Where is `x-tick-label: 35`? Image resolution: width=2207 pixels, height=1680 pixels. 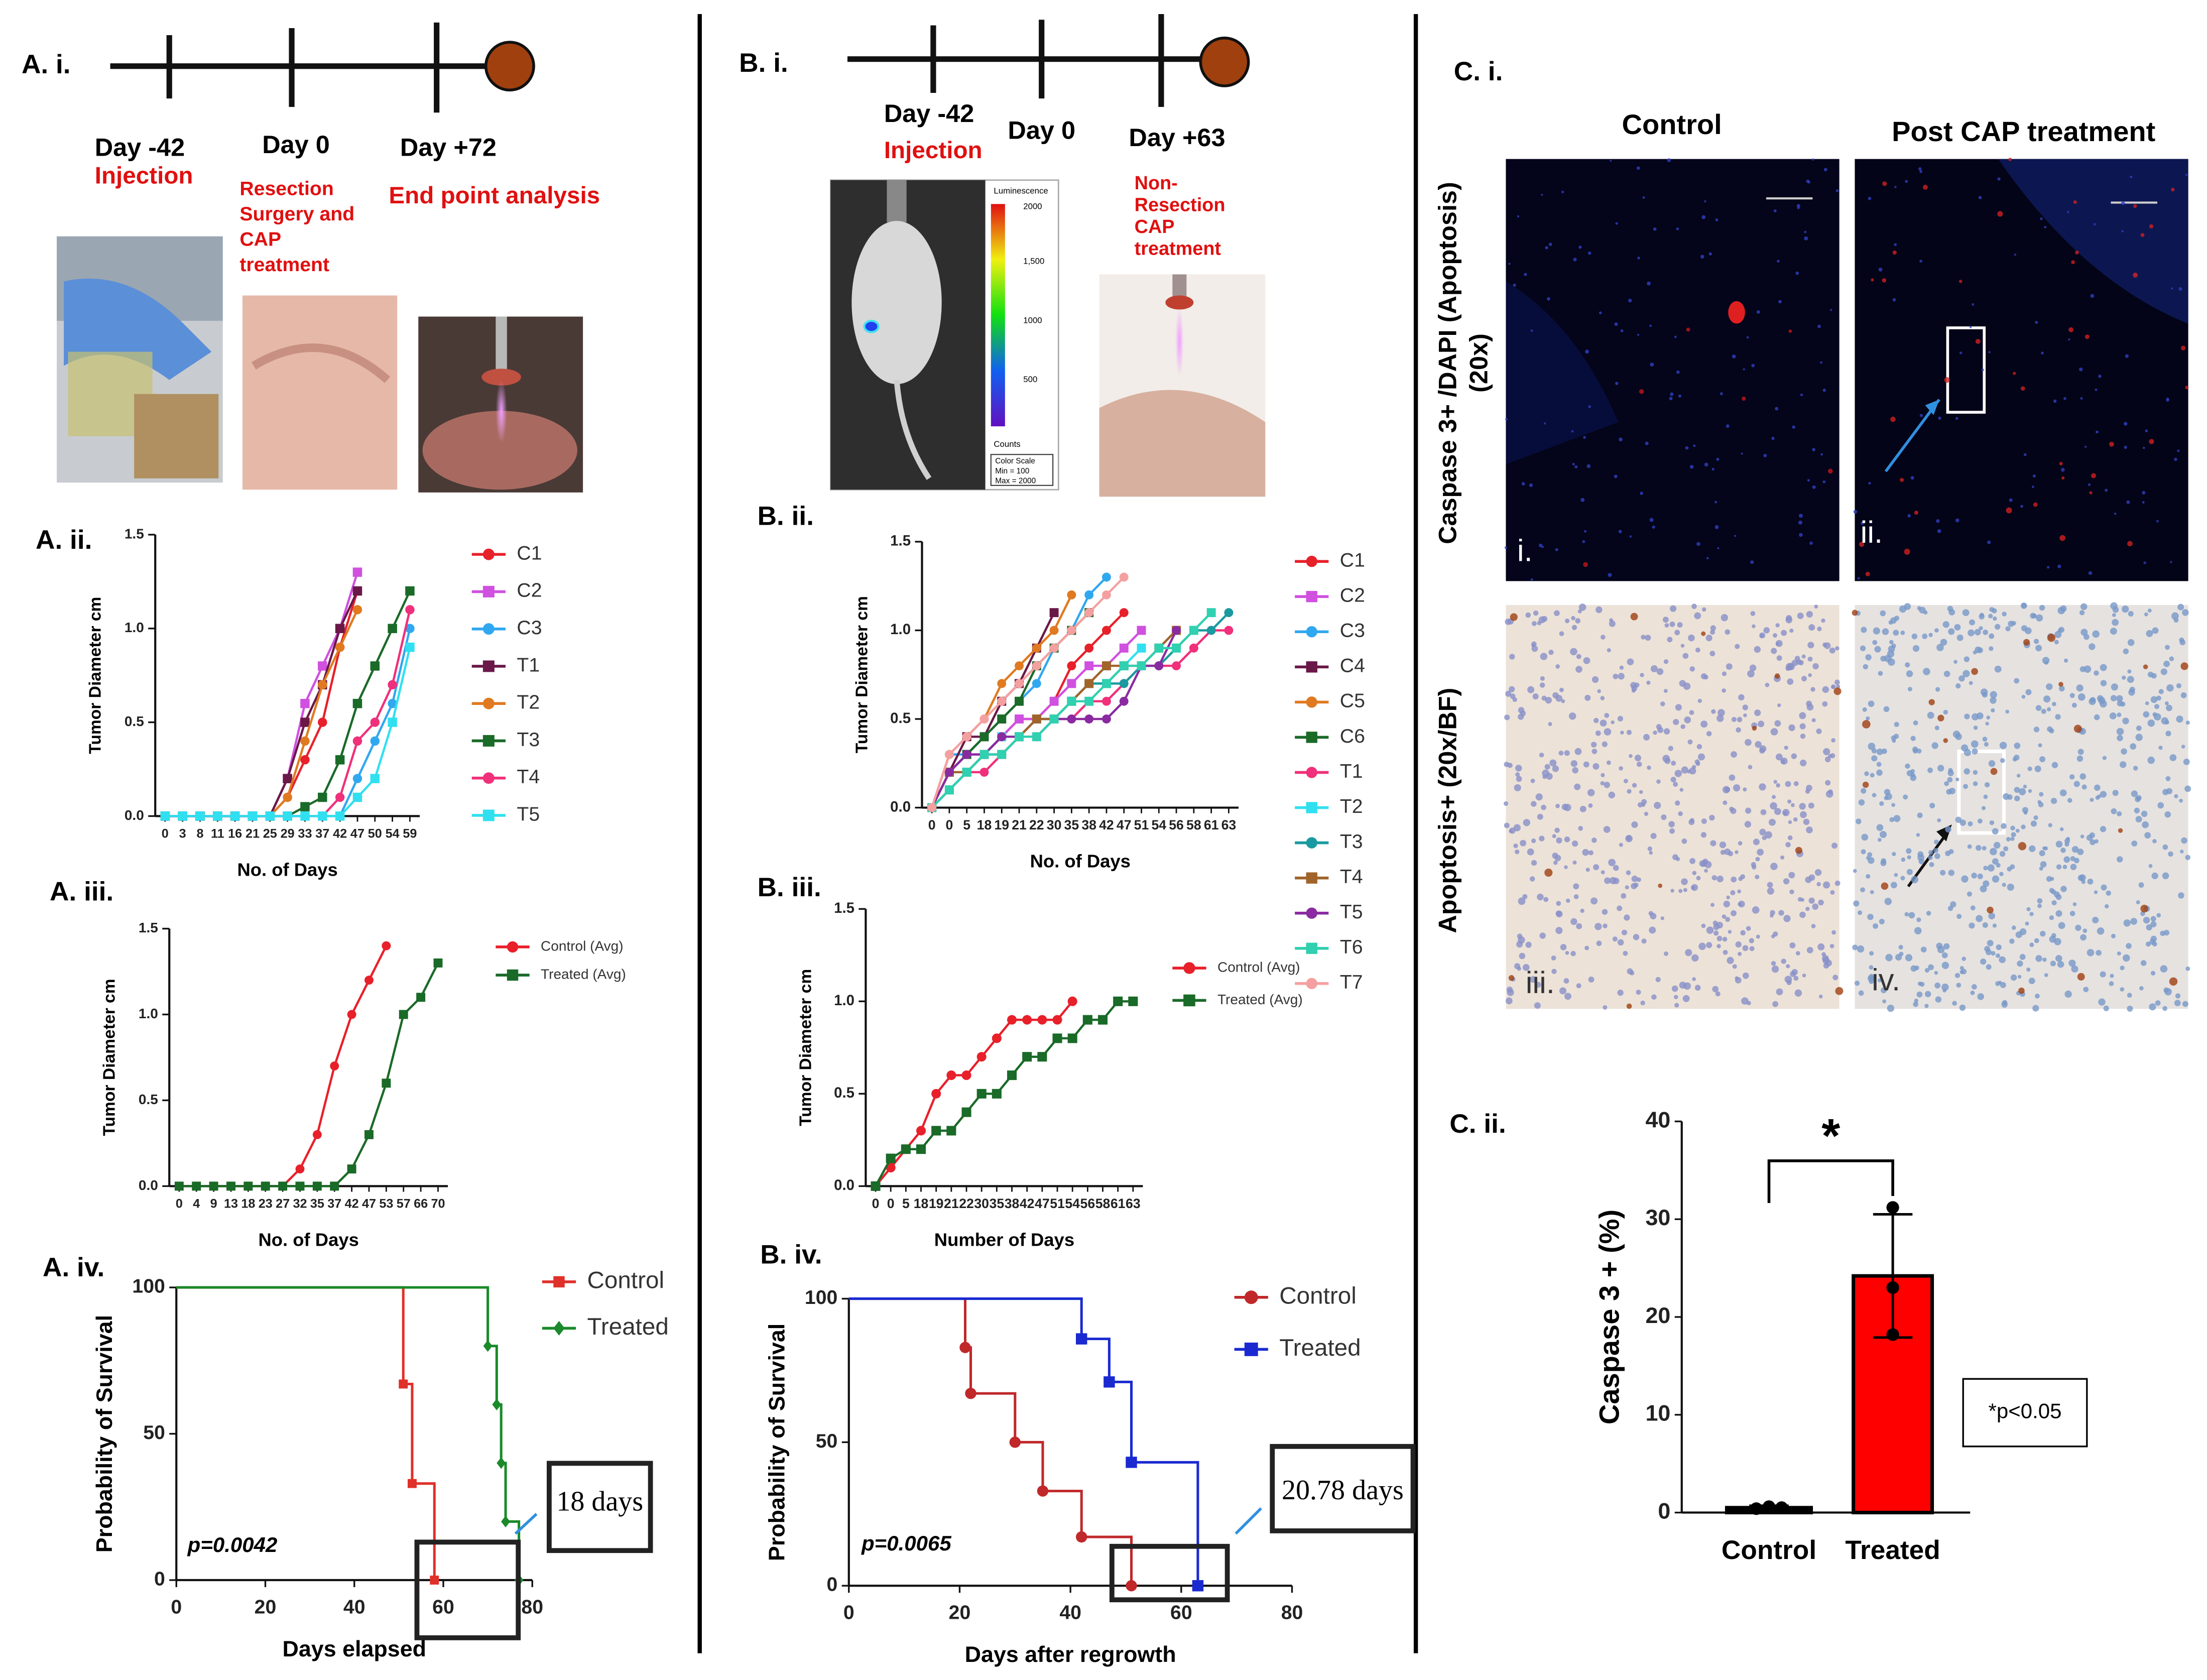
x-tick-label: 35 is located at coordinates (997, 1203).